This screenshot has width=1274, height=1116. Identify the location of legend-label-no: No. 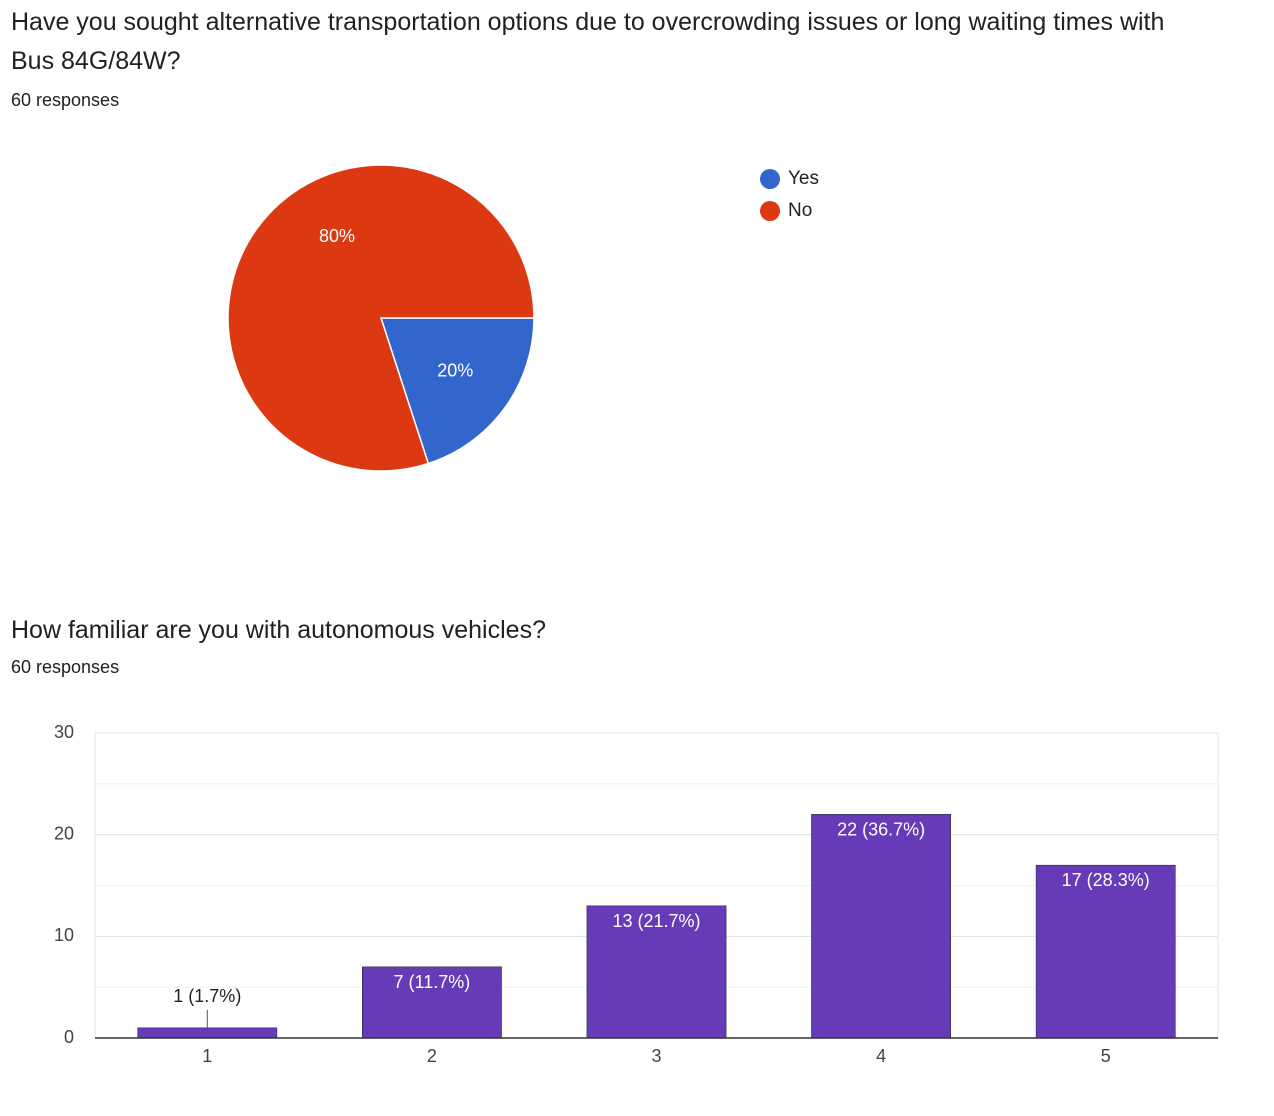
(800, 210).